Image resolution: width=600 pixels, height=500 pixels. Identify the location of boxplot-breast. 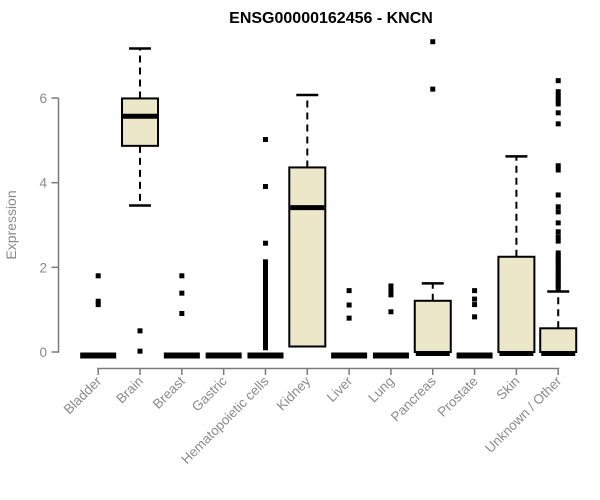
(181, 316).